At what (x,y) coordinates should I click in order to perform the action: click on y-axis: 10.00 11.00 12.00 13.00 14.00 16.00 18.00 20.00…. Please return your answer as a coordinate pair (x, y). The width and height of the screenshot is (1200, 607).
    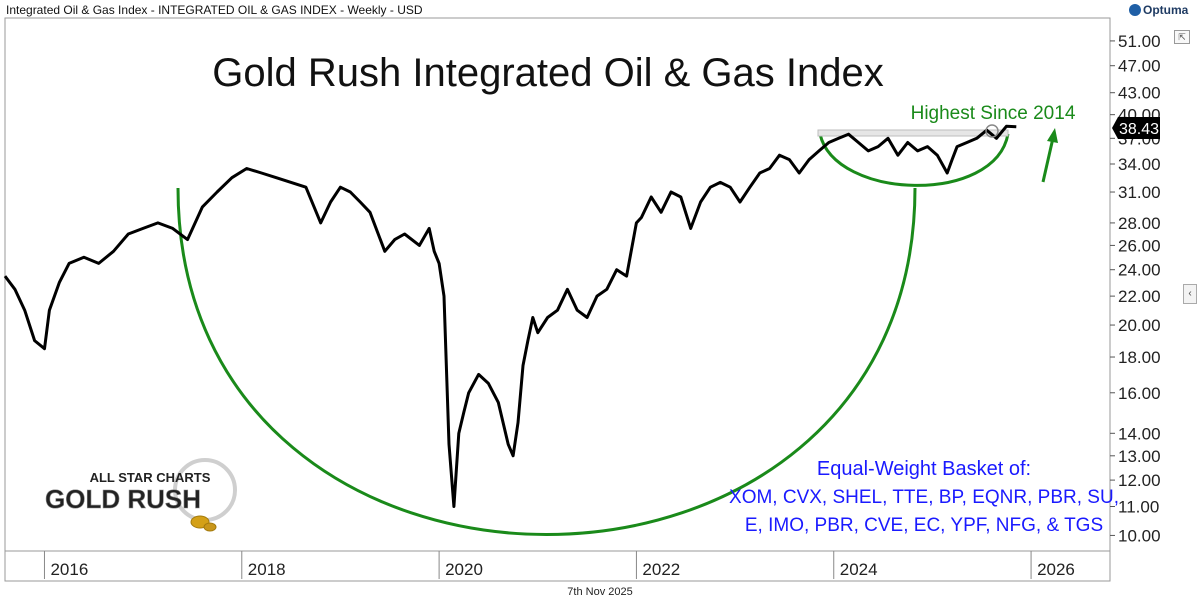
    Looking at the image, I should click on (1135, 288).